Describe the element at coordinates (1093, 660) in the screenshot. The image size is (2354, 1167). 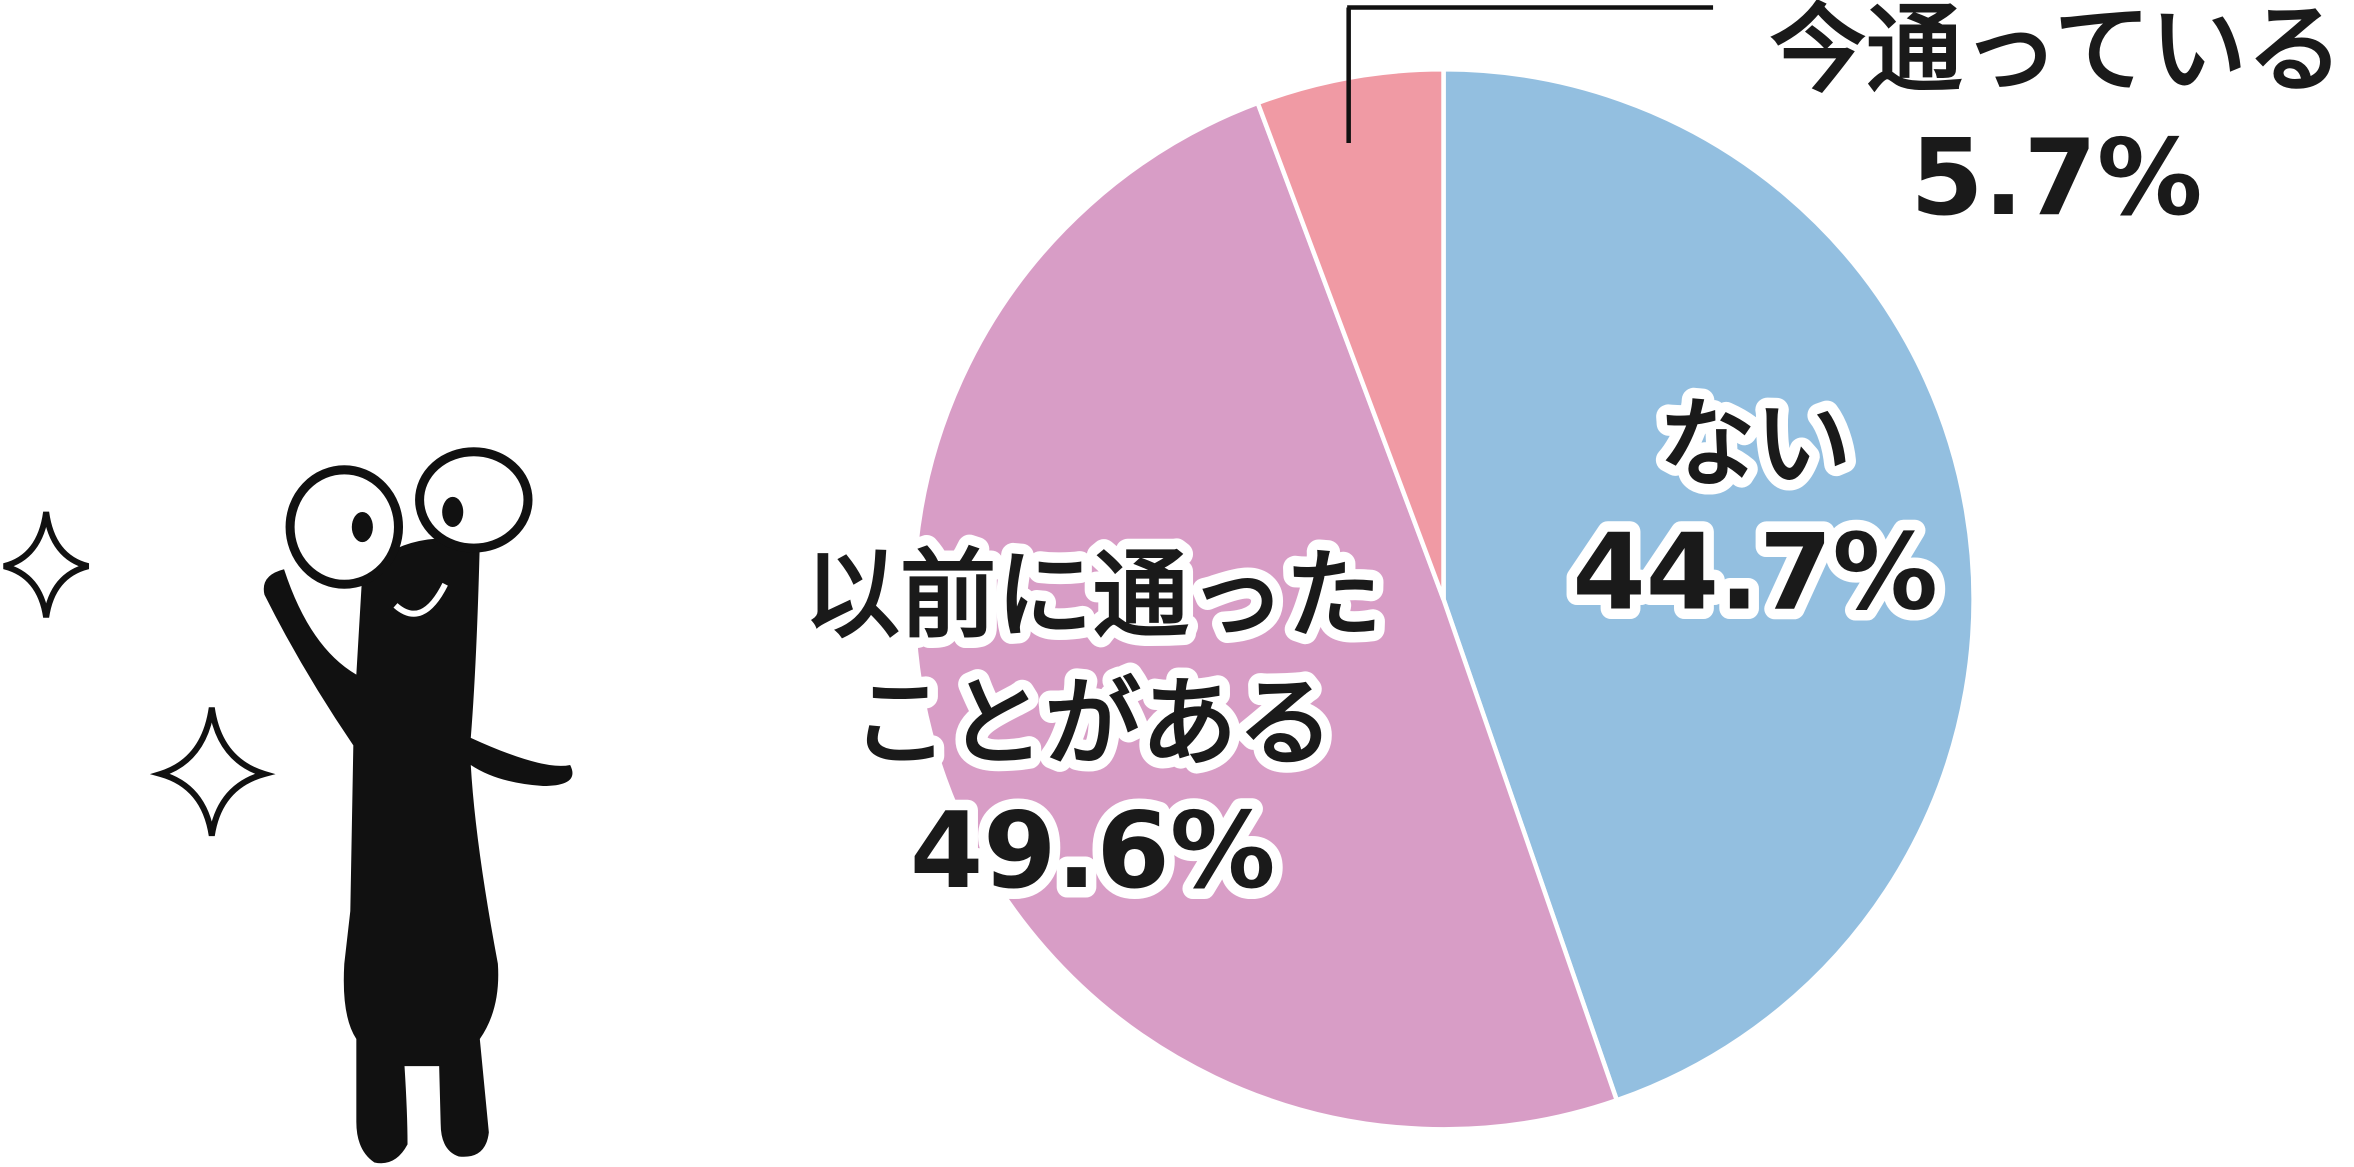
I see `category-label: 以前に通ったことがある` at that location.